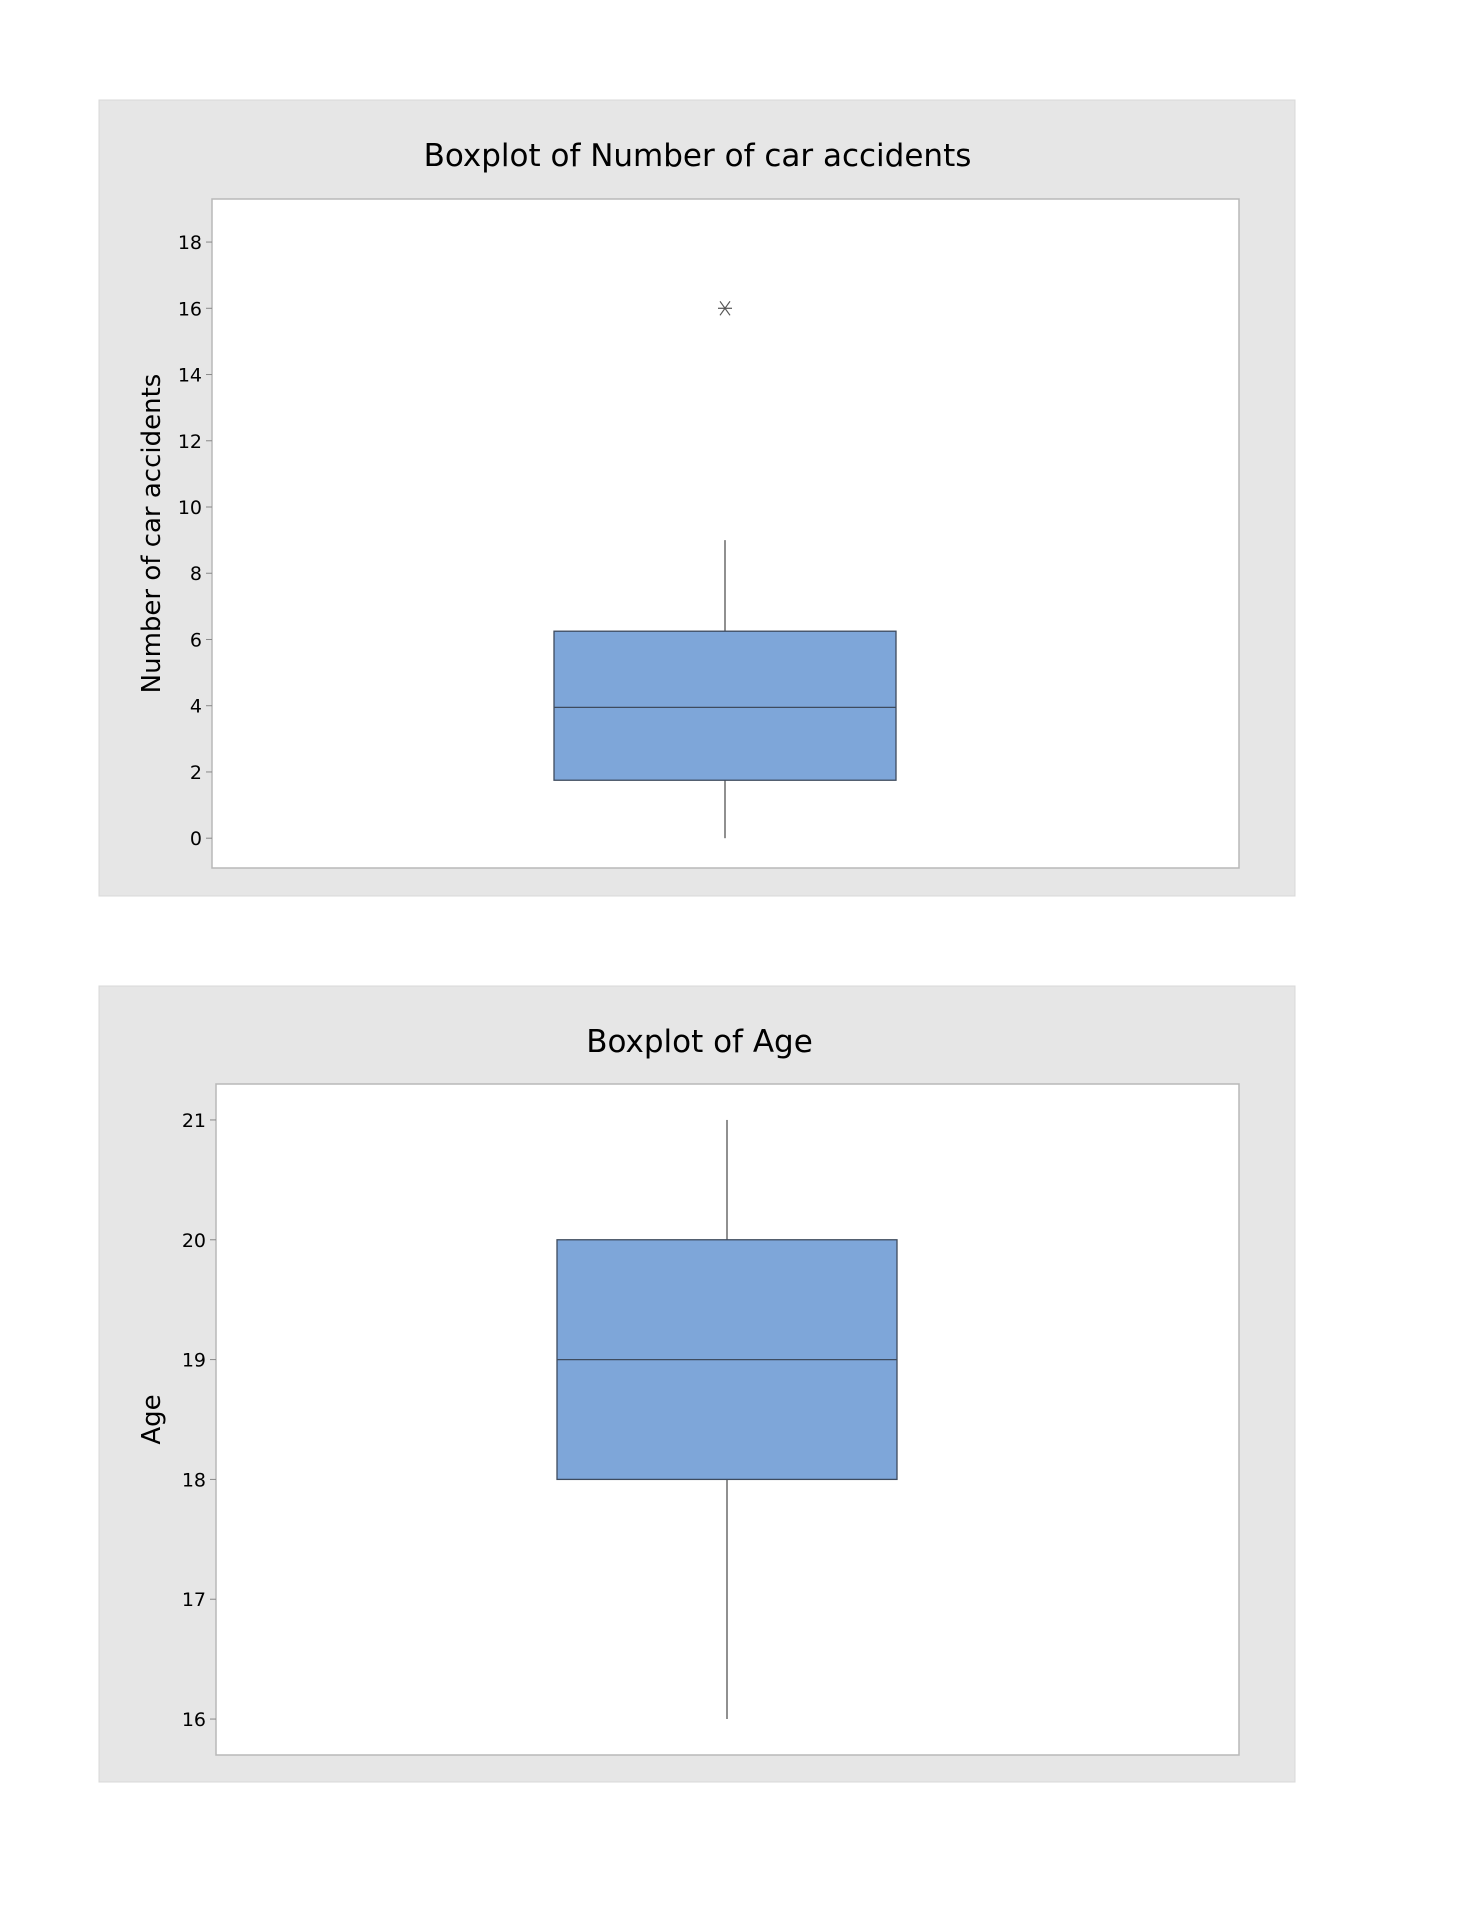  I want to click on y-tick-label: 10, so click(190, 508).